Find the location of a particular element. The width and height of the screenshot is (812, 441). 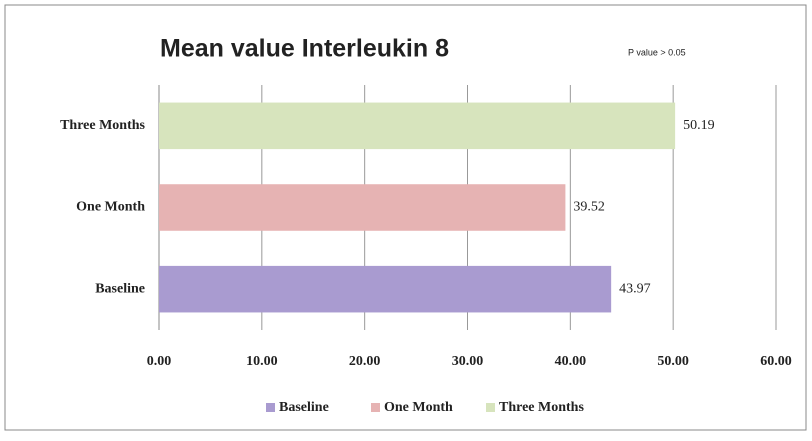

value-label: 39.52 is located at coordinates (589, 207).